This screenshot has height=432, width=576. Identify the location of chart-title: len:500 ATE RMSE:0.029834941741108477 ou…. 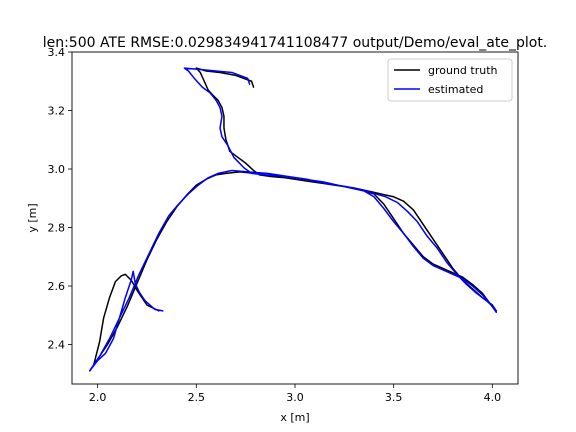
(295, 43).